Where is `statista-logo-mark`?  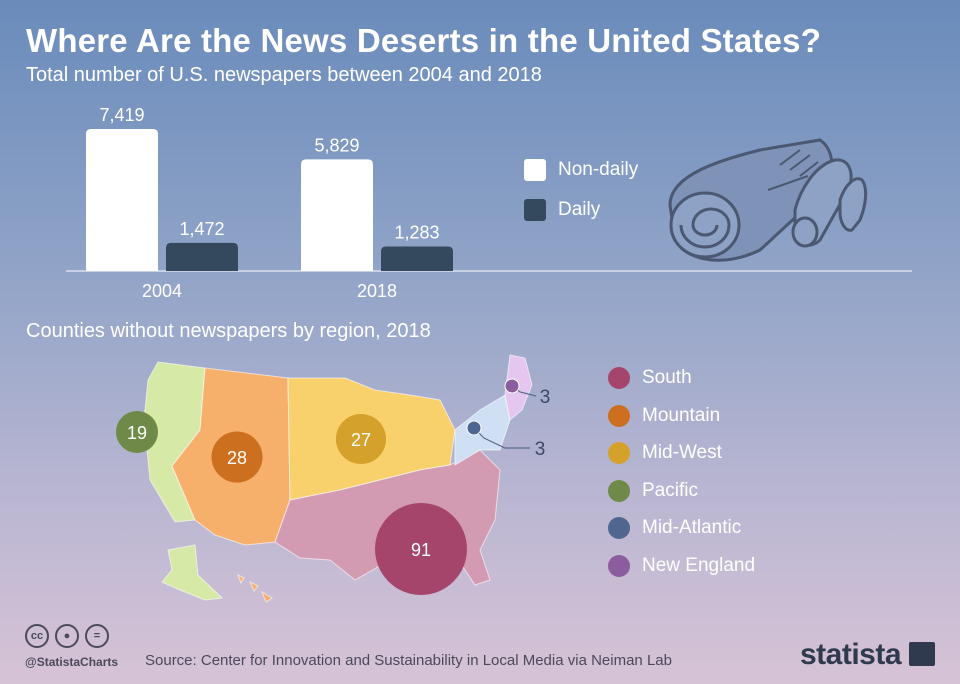 statista-logo-mark is located at coordinates (922, 654).